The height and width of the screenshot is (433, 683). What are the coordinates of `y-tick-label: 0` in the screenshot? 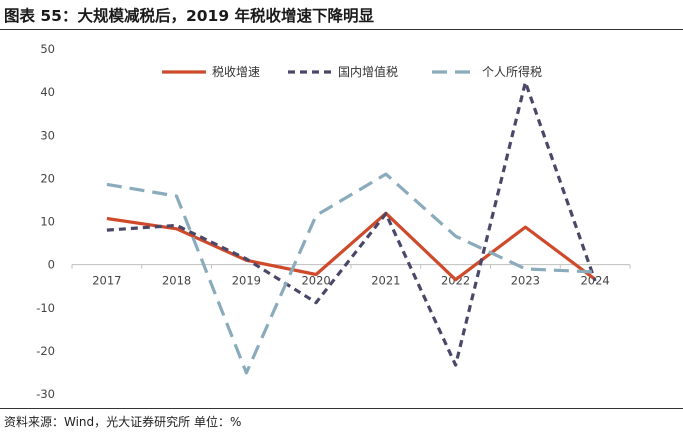 It's located at (51, 265).